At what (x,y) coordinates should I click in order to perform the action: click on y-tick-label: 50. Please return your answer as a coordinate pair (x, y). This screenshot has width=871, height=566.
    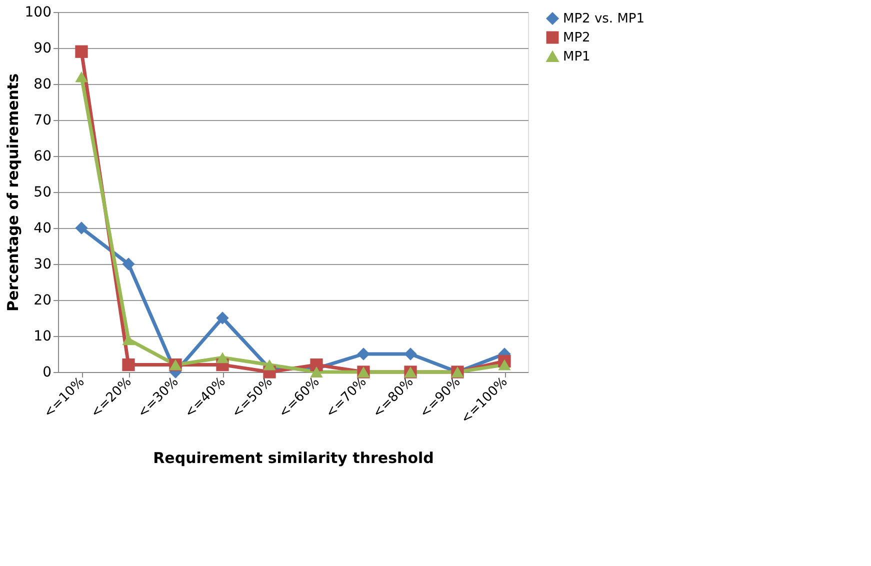
    Looking at the image, I should click on (43, 192).